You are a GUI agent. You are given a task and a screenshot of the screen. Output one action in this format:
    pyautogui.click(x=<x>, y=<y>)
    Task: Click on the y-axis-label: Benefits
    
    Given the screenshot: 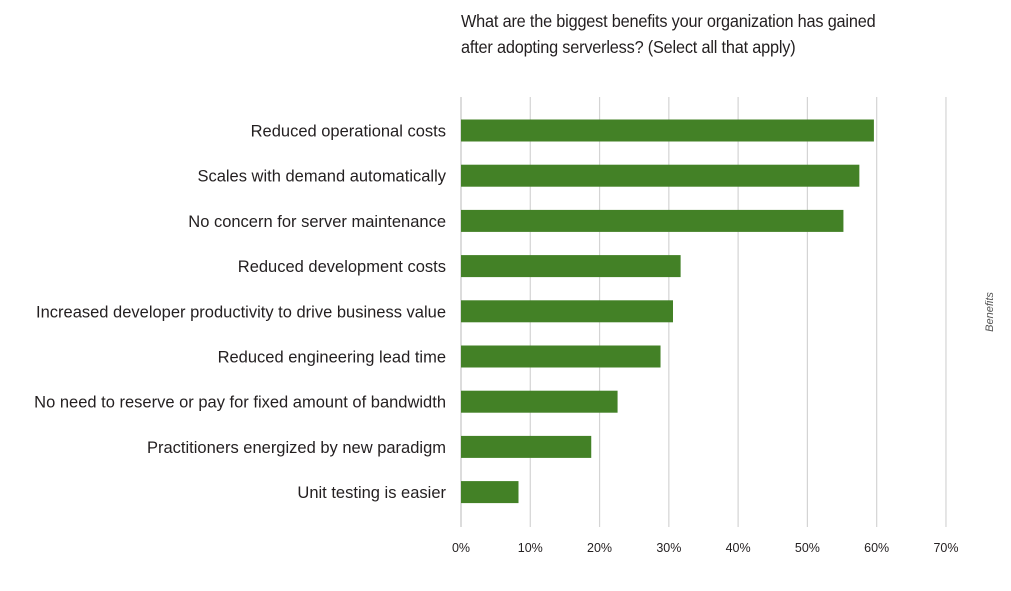 What is the action you would take?
    pyautogui.click(x=990, y=312)
    